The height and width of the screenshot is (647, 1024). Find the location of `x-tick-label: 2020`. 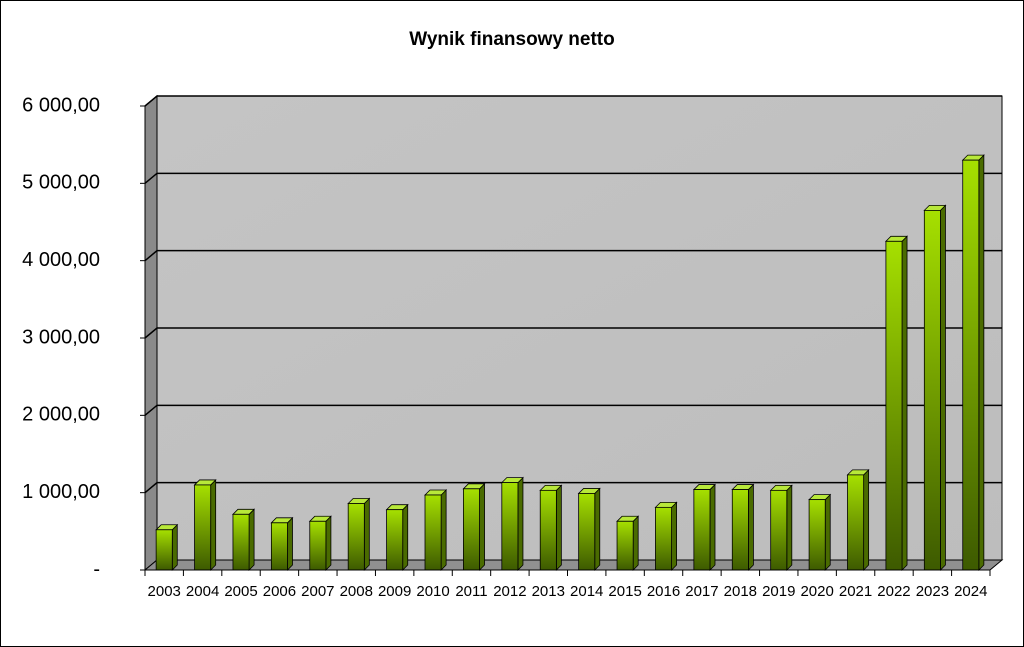

x-tick-label: 2020 is located at coordinates (816, 591).